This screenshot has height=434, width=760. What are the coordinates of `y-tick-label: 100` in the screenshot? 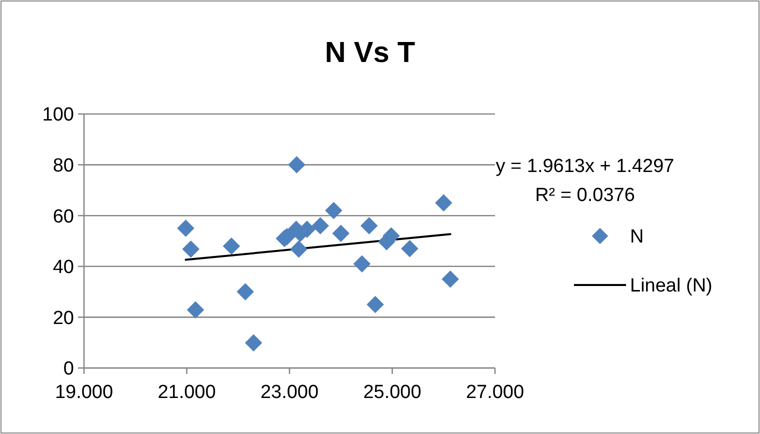 It's located at (58, 115).